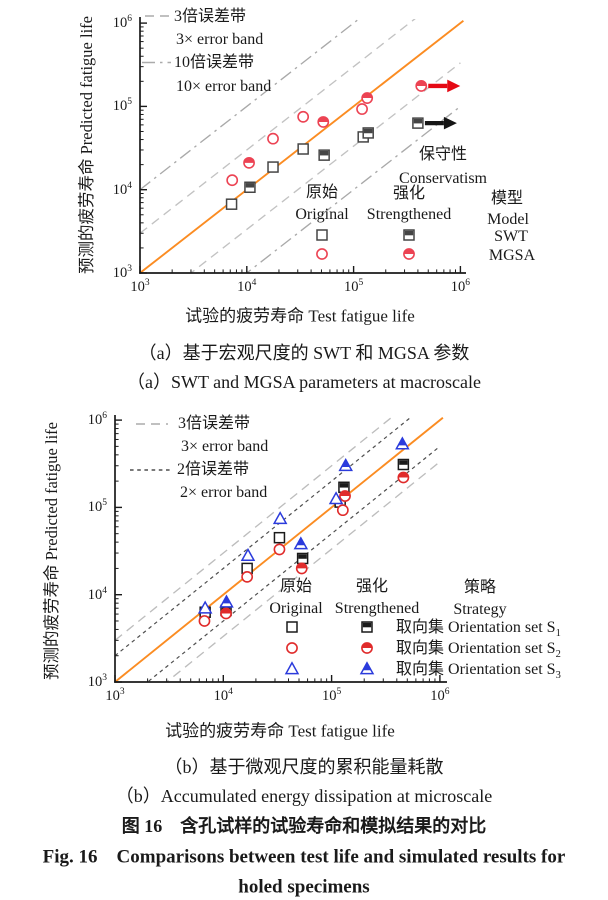 Image resolution: width=608 pixels, height=900 pixels. Describe the element at coordinates (367, 666) in the screenshot. I see `legend-marker-half-triangle-b-fill` at that location.